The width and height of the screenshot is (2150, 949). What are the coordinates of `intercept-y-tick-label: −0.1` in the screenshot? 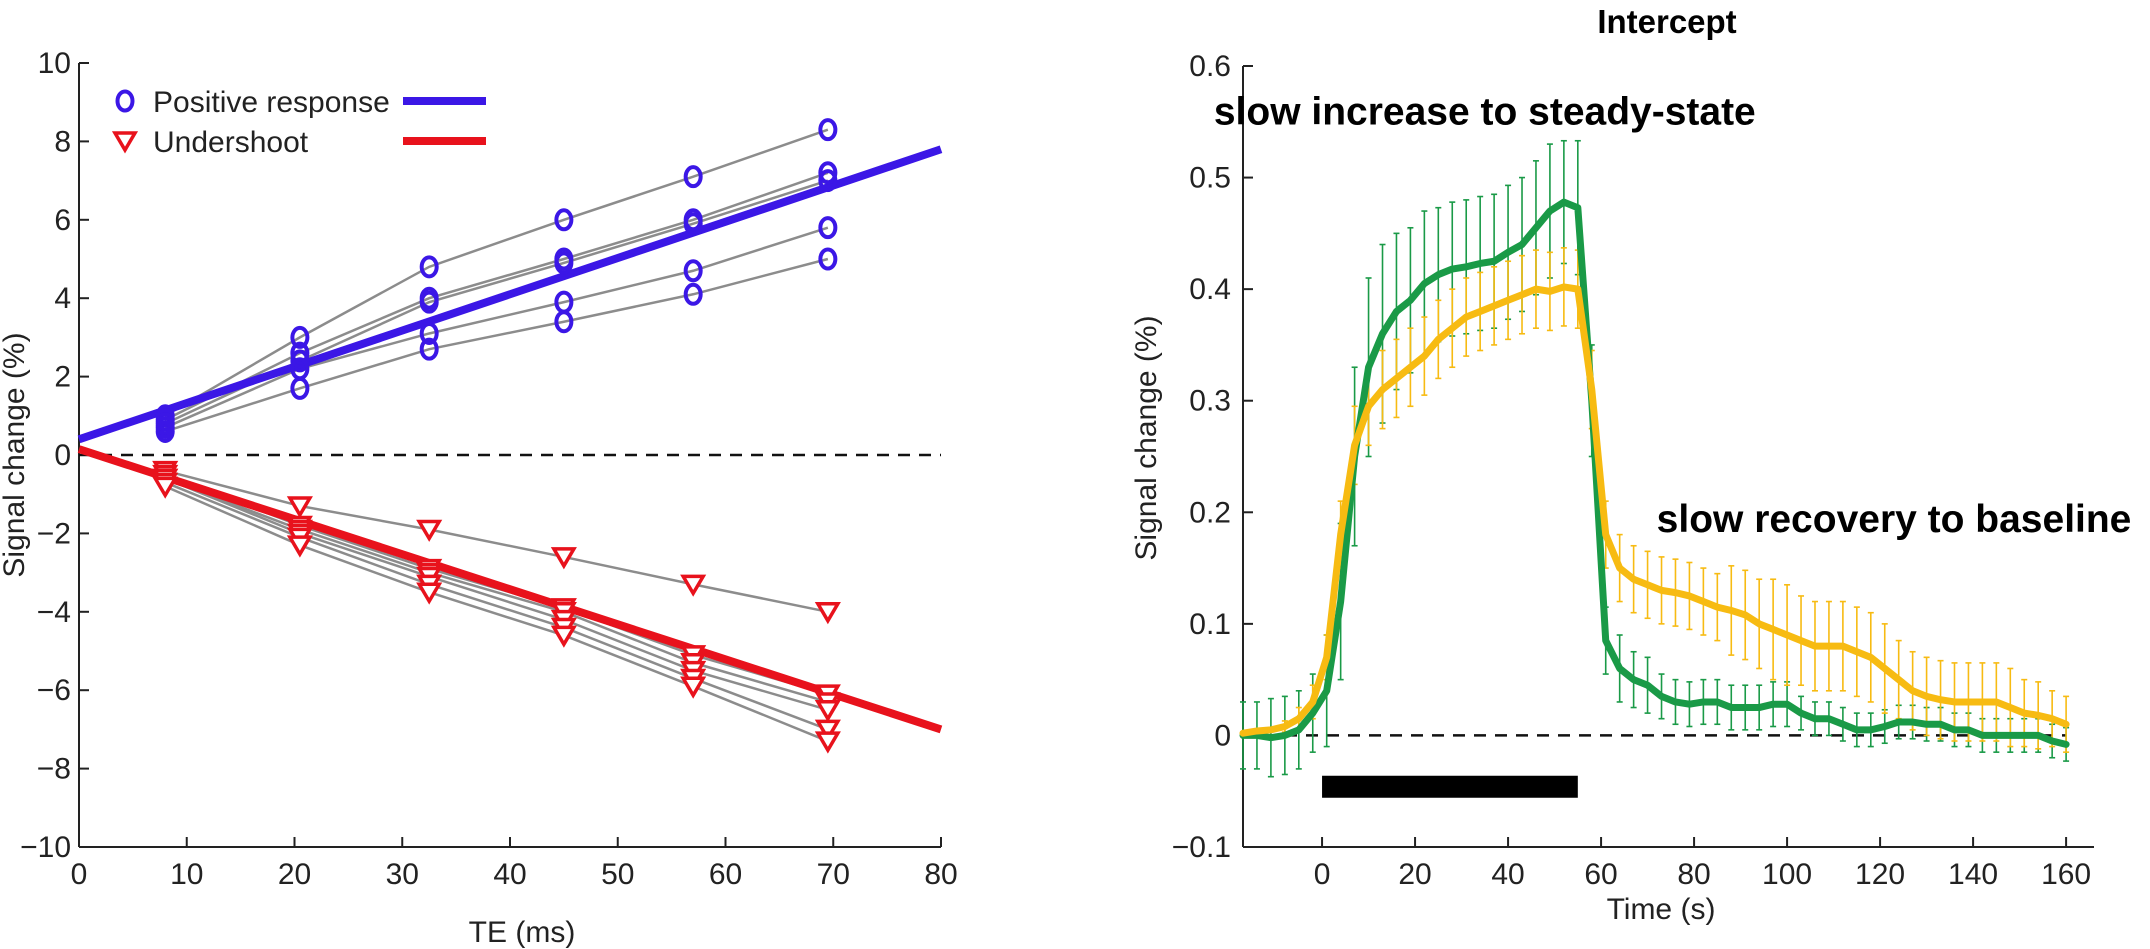 It's located at (1201, 847).